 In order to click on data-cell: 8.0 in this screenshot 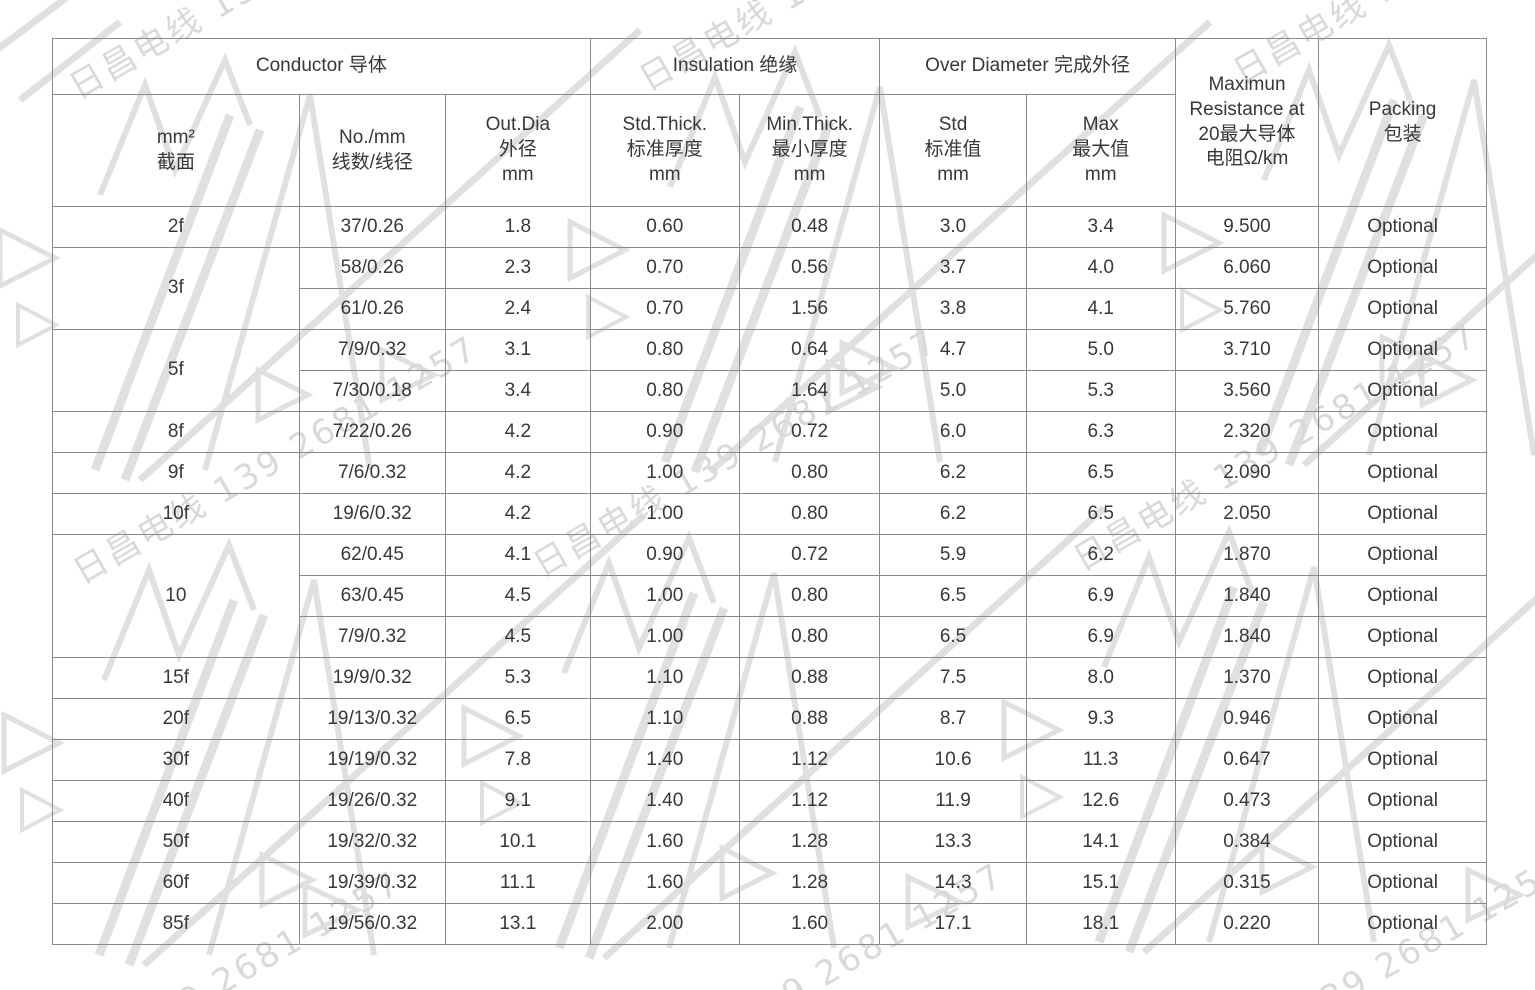, I will do `click(1100, 678)`.